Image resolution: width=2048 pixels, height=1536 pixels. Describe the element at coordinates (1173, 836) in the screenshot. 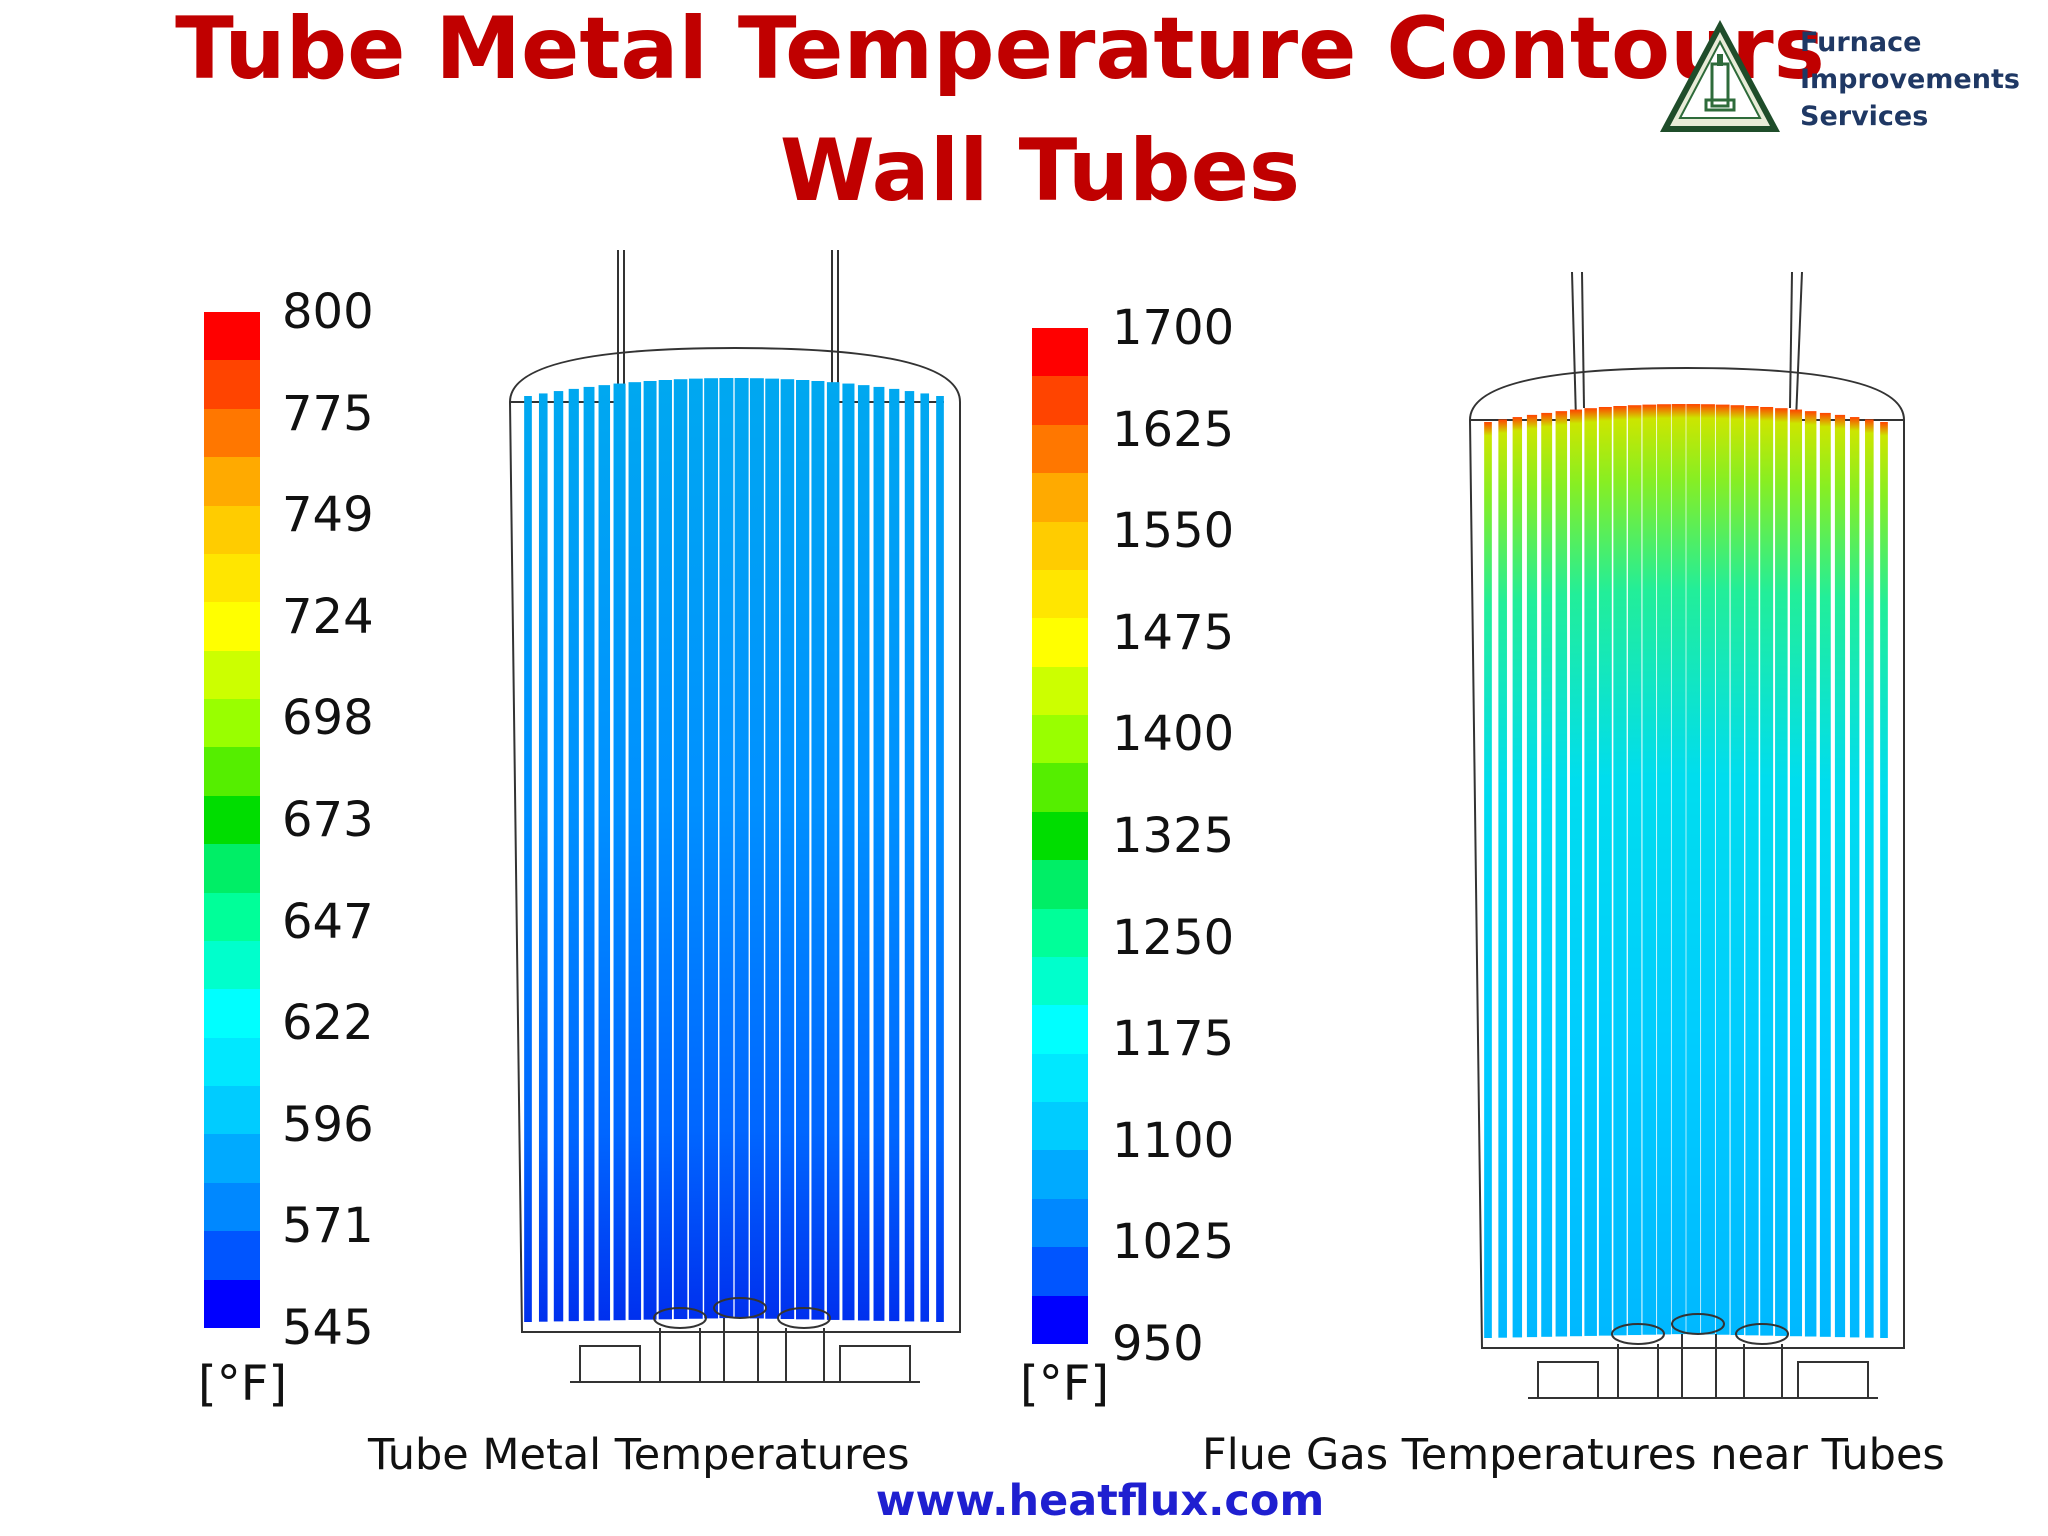

I see `right-tick-label: 1325` at that location.